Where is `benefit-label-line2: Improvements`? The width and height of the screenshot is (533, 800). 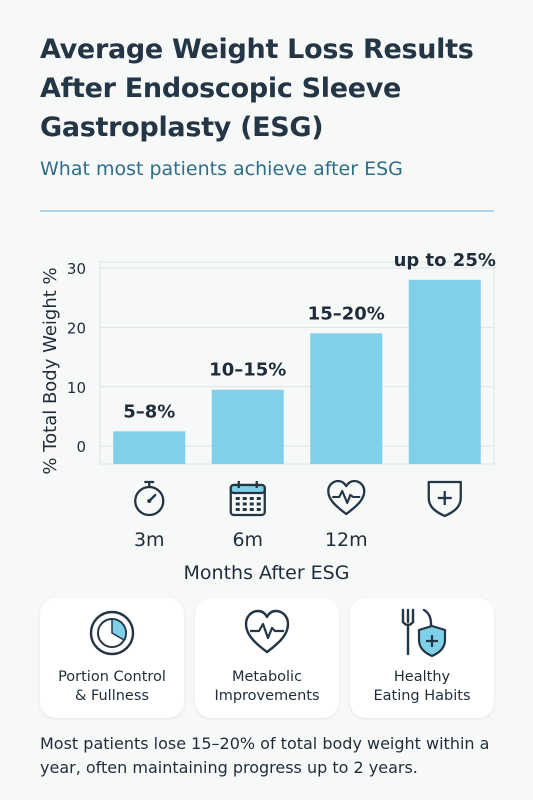 benefit-label-line2: Improvements is located at coordinates (267, 696).